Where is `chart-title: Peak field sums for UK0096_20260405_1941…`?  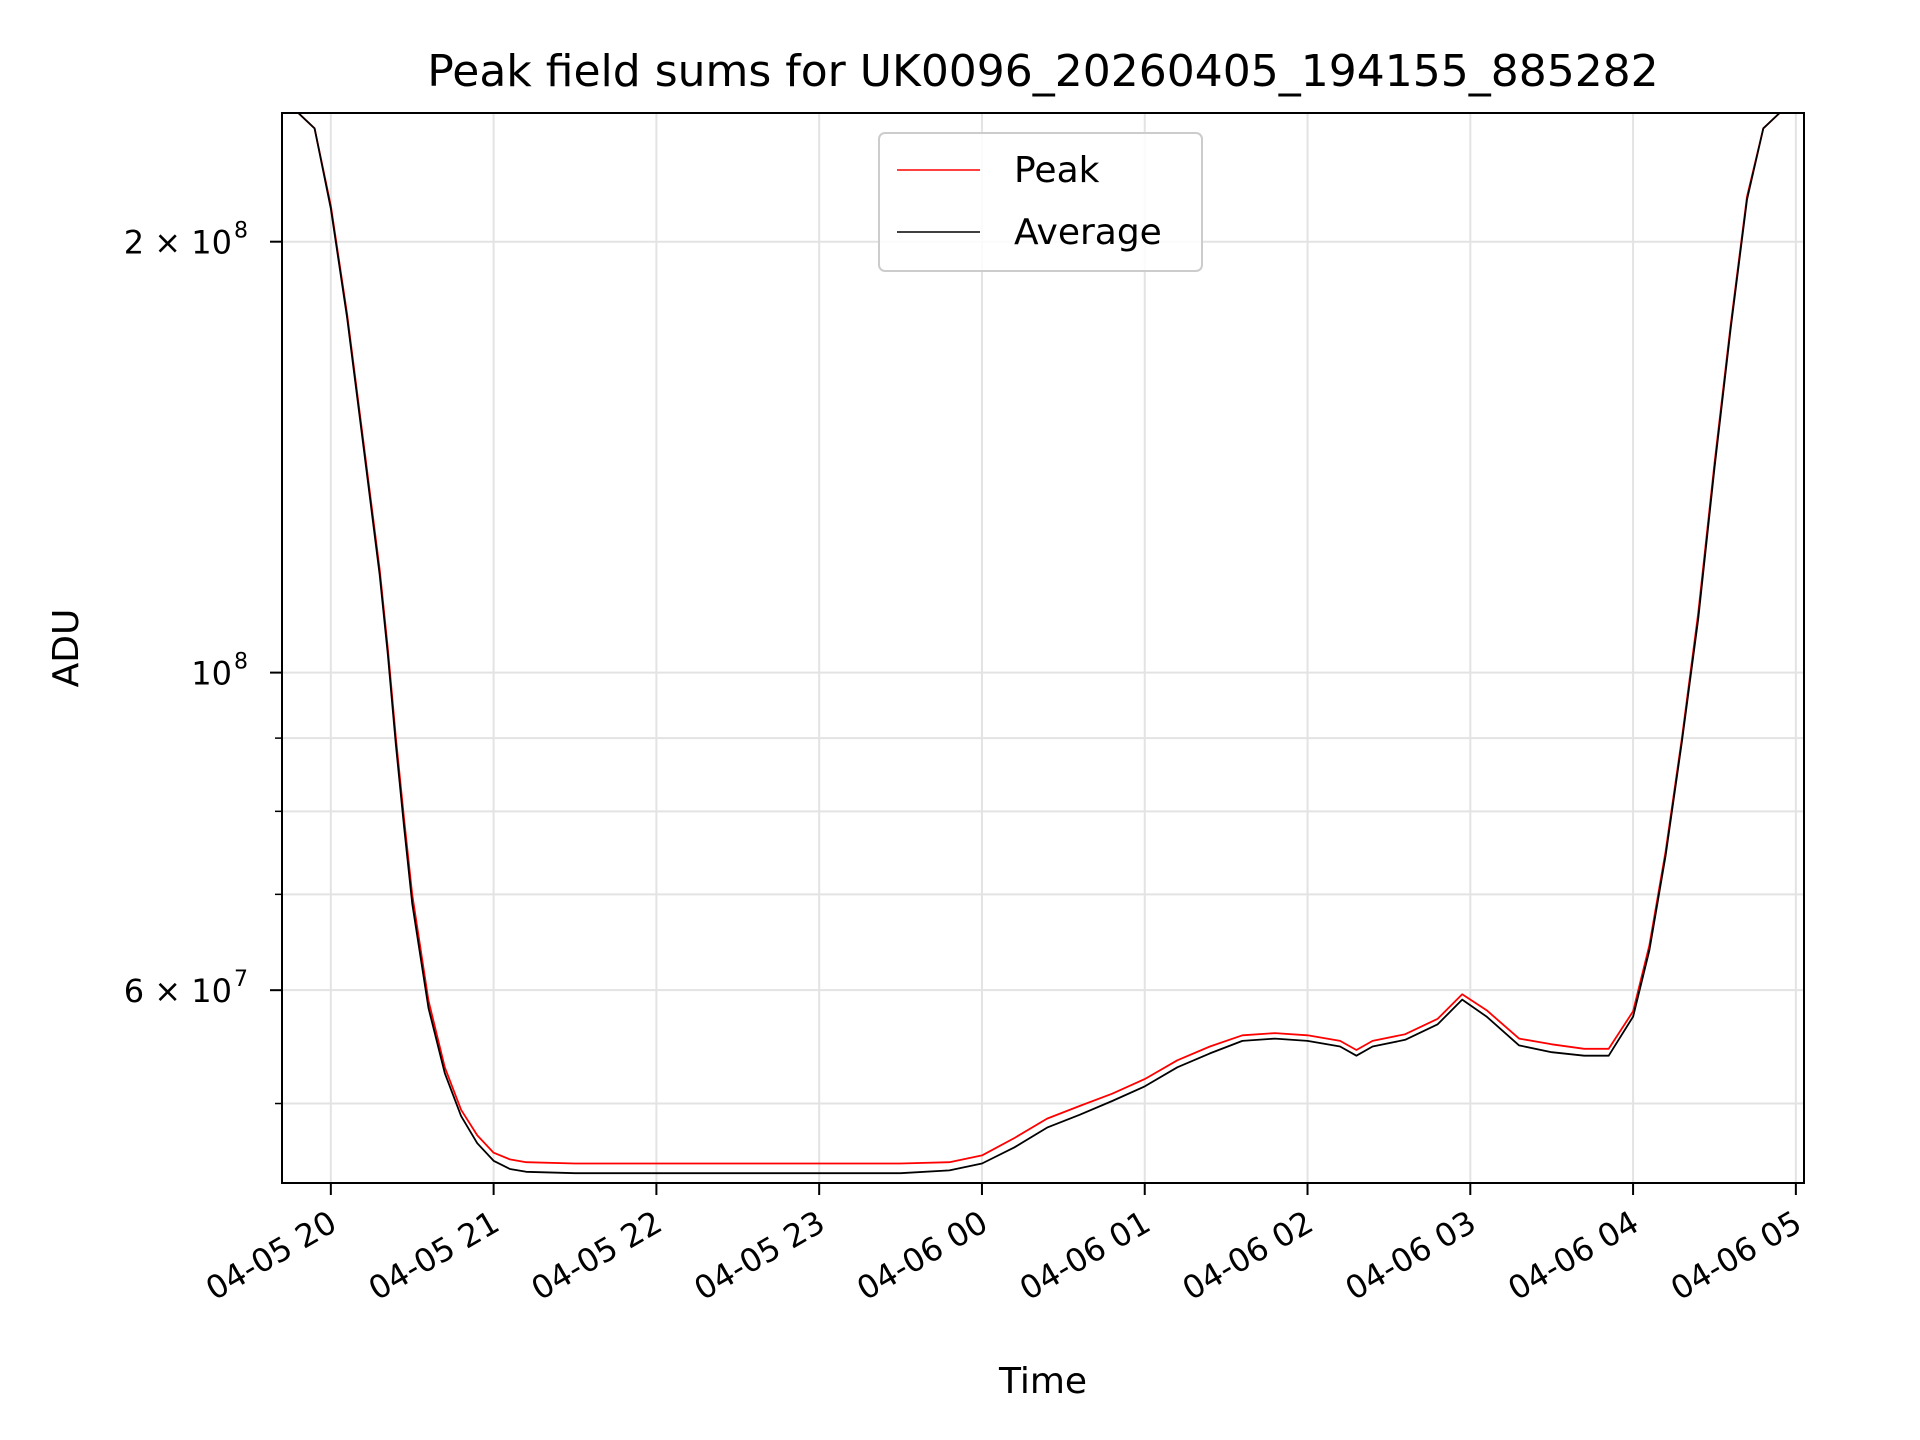 chart-title: Peak field sums for UK0096_20260405_1941… is located at coordinates (1042, 71).